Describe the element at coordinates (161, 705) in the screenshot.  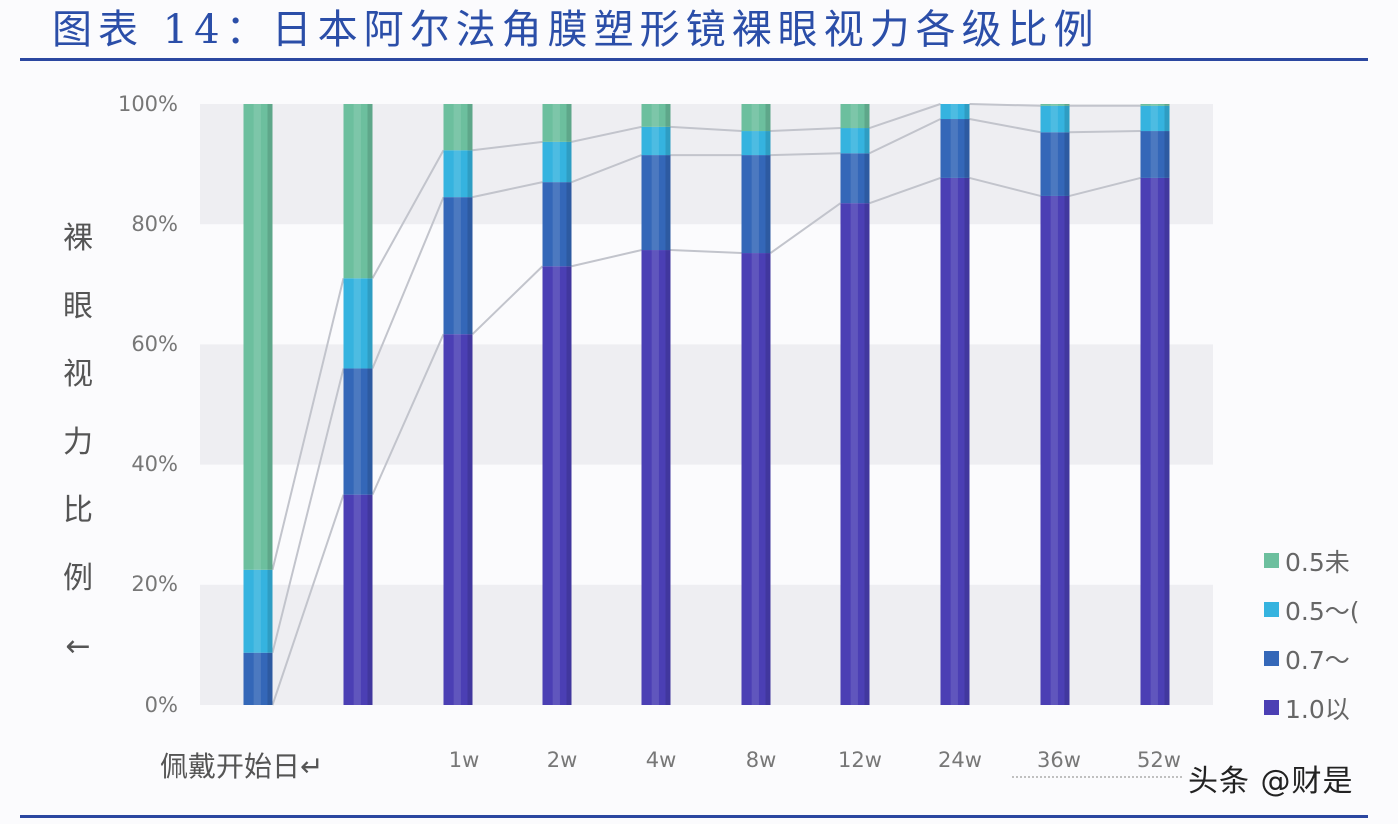
I see `y-tick-0: 0%` at that location.